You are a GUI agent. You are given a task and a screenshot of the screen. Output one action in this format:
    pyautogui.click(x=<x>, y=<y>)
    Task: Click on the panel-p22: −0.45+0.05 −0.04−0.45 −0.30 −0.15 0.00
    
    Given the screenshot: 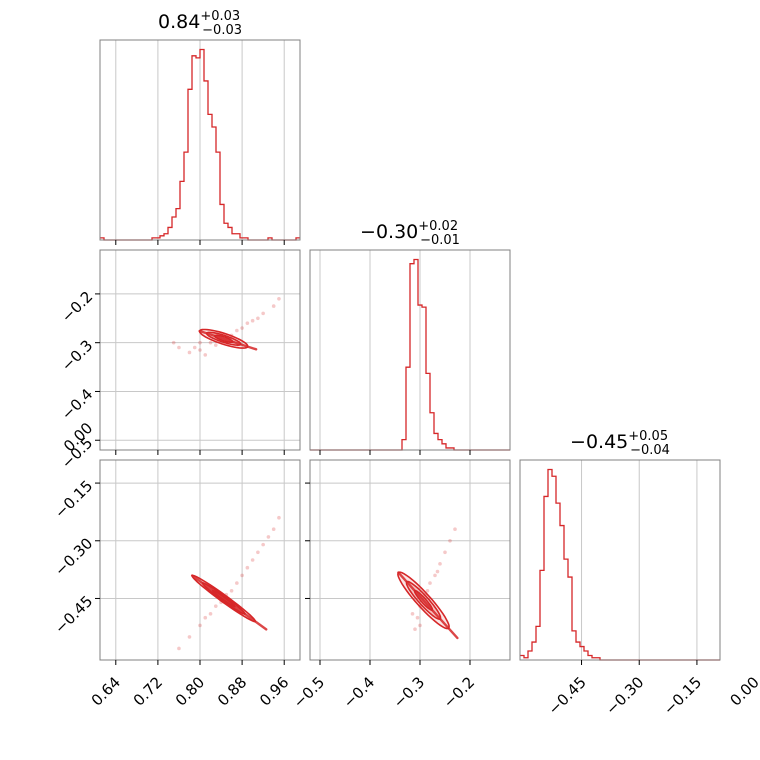 What is the action you would take?
    pyautogui.click(x=639, y=573)
    